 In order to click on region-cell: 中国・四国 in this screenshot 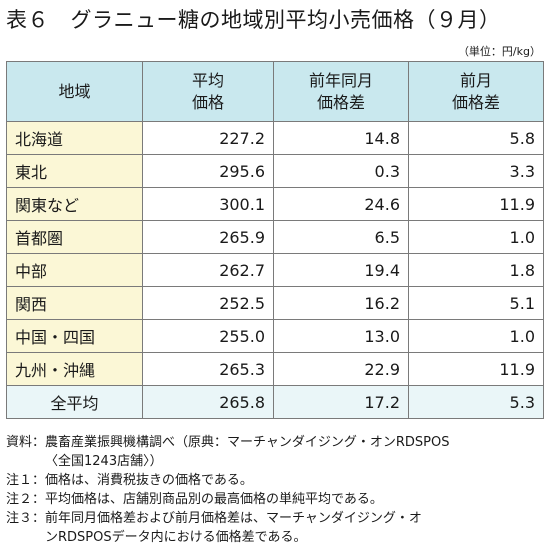, I will do `click(74, 336)`.